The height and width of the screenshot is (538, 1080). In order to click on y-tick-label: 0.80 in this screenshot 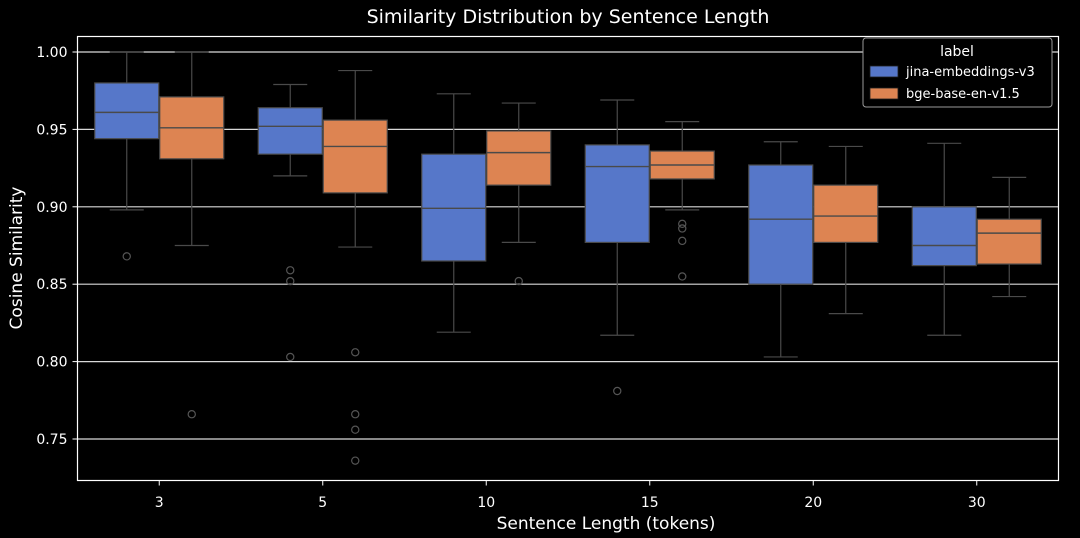, I will do `click(51, 363)`.